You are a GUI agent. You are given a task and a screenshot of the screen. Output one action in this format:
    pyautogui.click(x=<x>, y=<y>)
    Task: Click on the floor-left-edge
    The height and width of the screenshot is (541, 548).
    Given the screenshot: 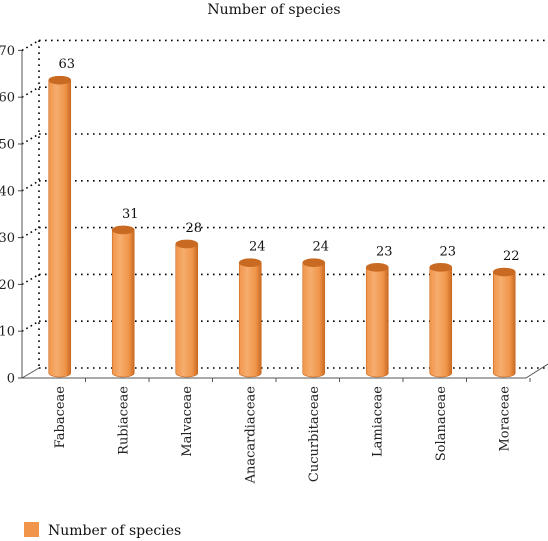 What is the action you would take?
    pyautogui.click(x=30, y=373)
    